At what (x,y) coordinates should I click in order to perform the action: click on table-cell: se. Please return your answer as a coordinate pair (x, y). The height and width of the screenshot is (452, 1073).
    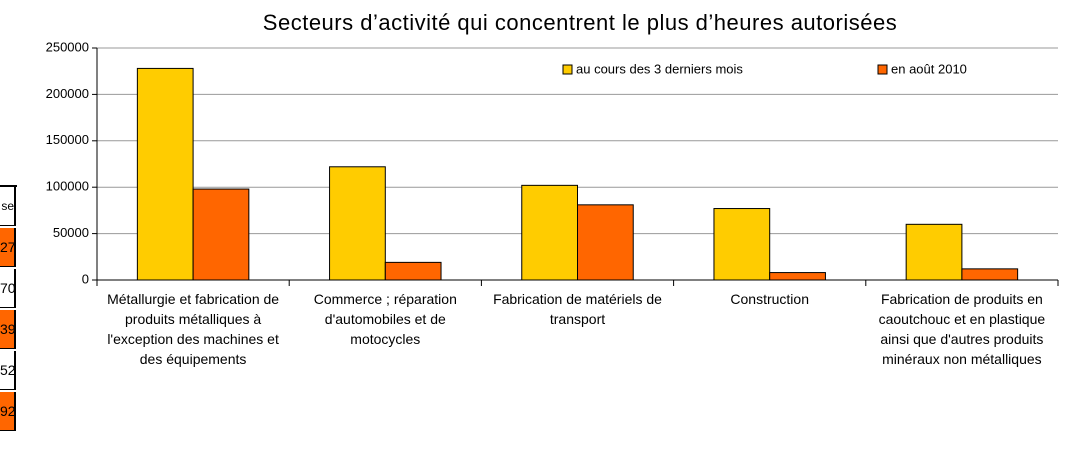
    Looking at the image, I should click on (8, 206).